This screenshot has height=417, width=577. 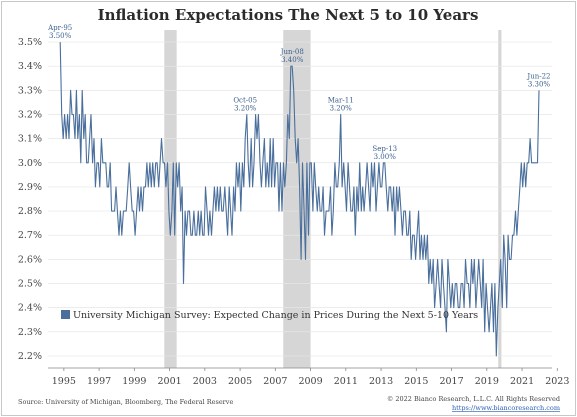 I want to click on annotation-date: Oct-05, so click(x=245, y=101).